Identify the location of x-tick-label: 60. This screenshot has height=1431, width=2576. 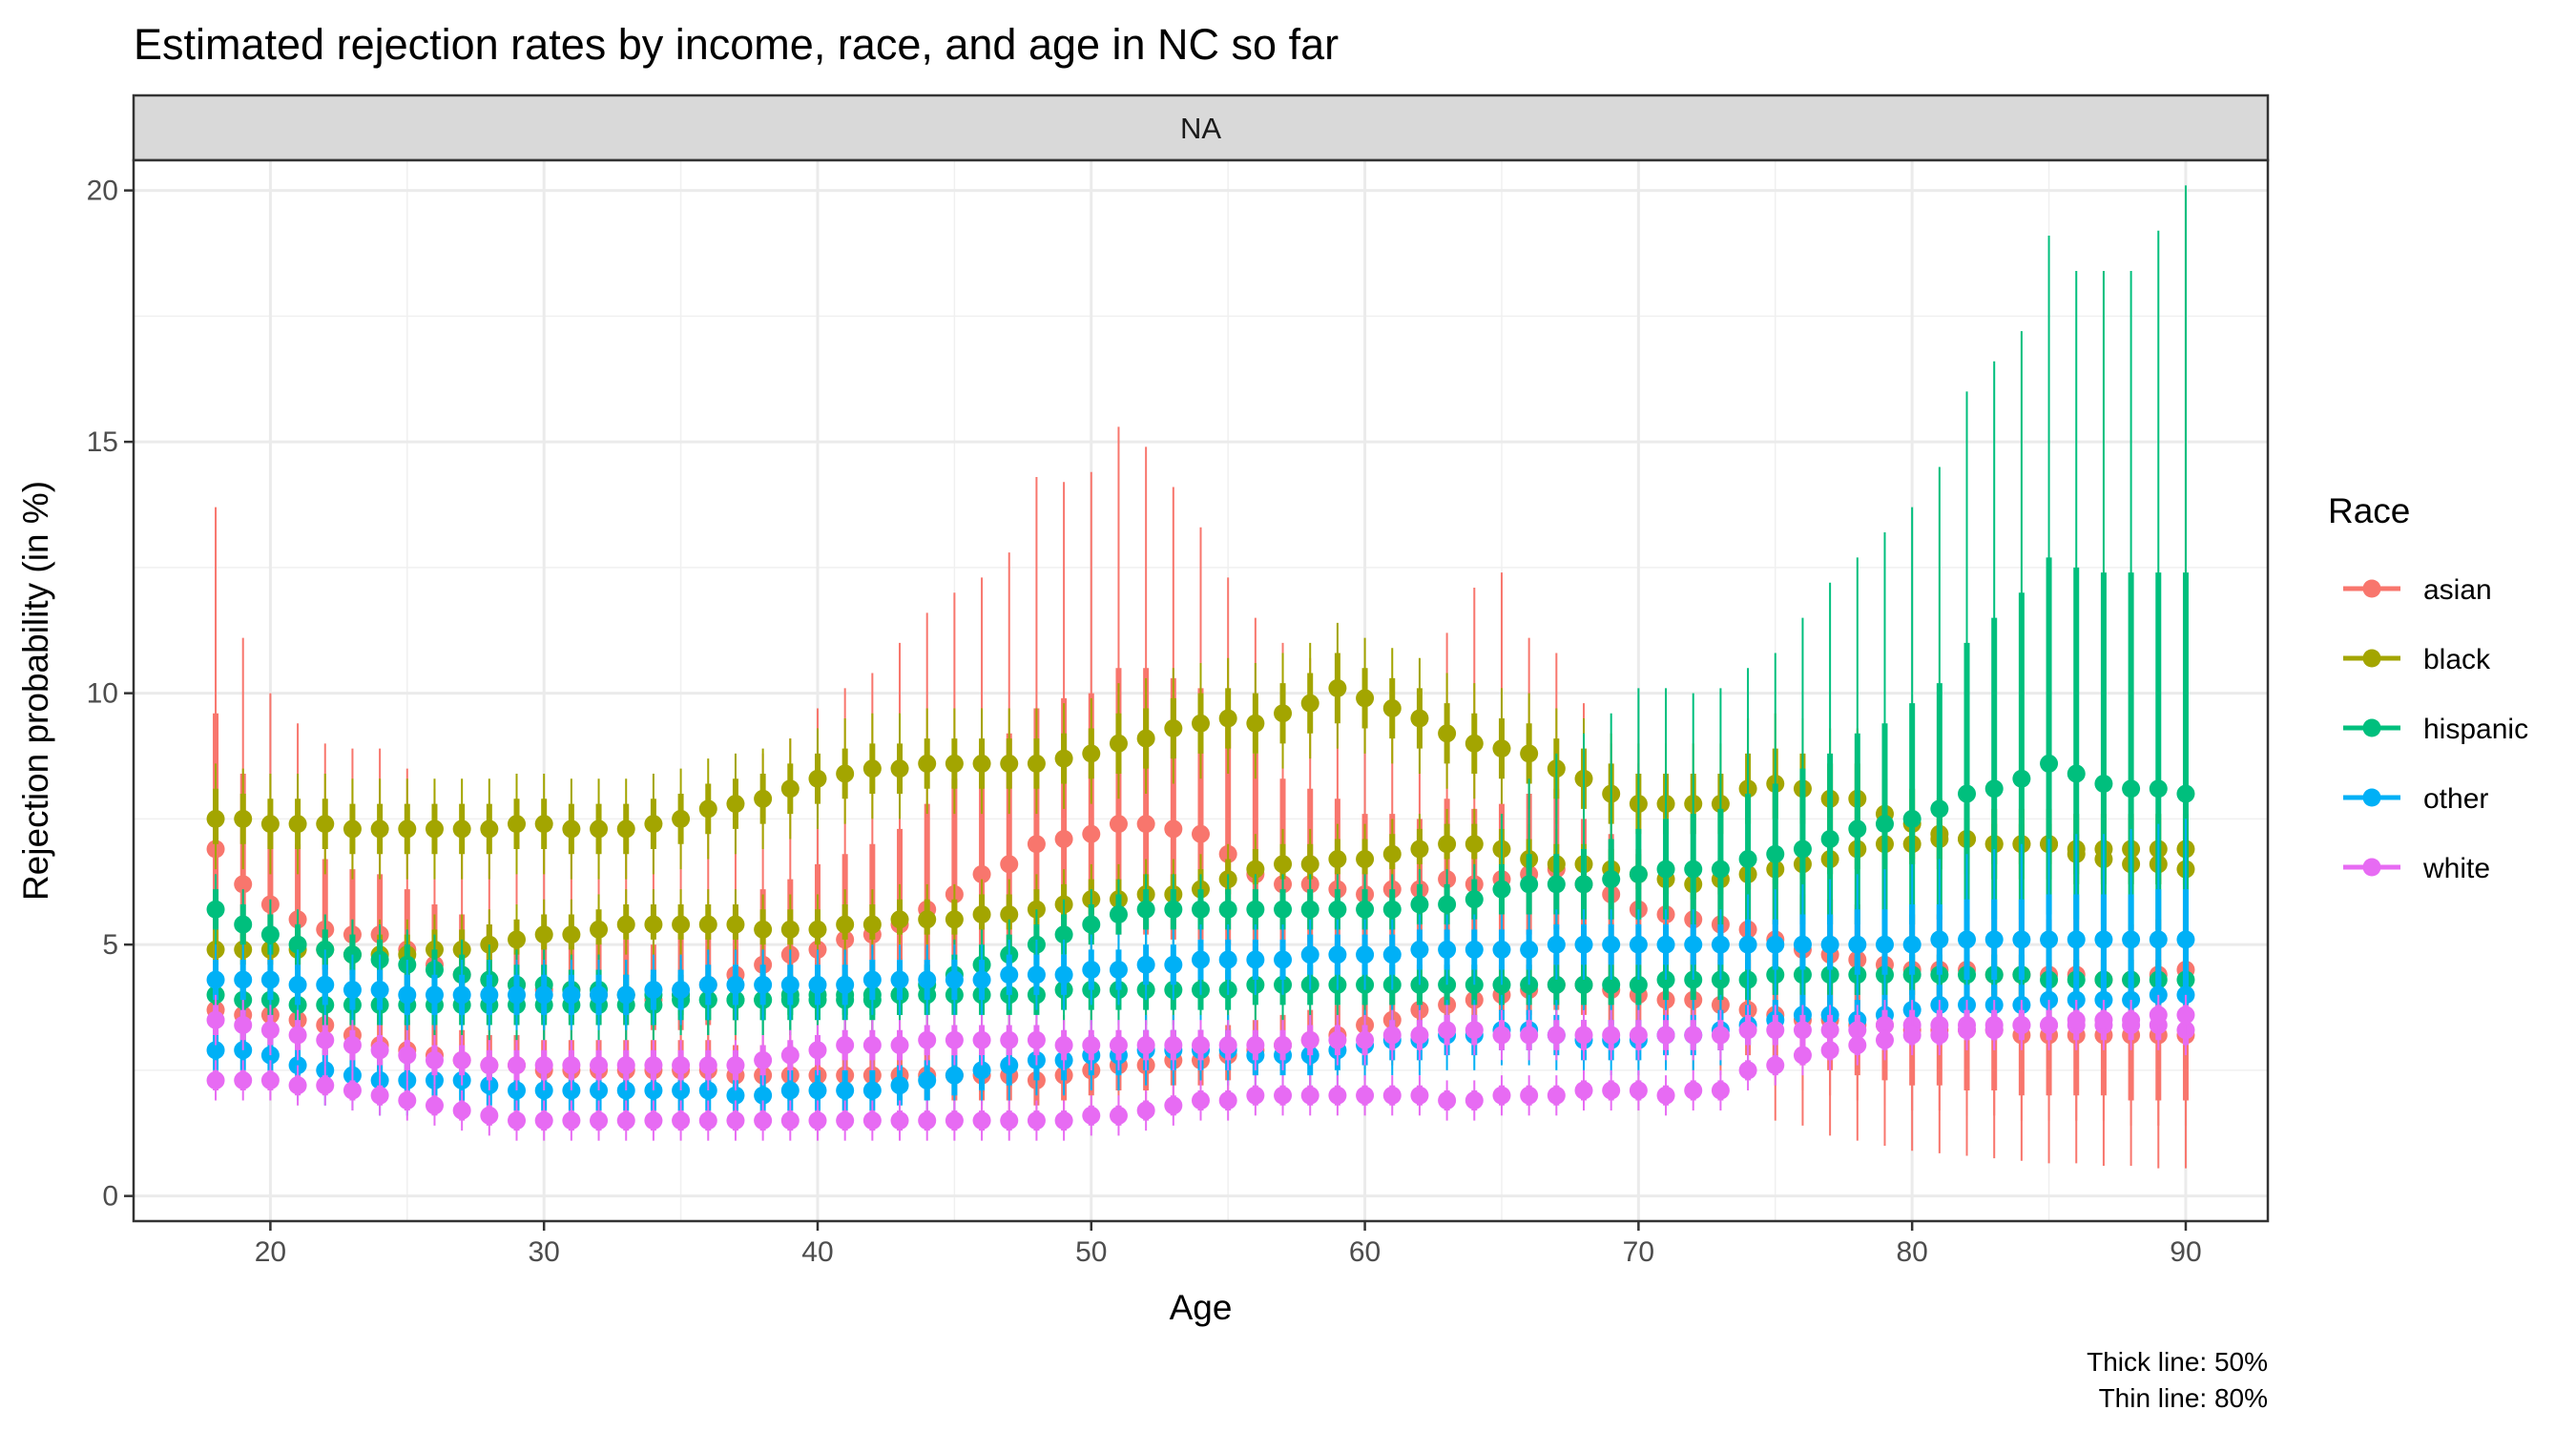
(1365, 1252).